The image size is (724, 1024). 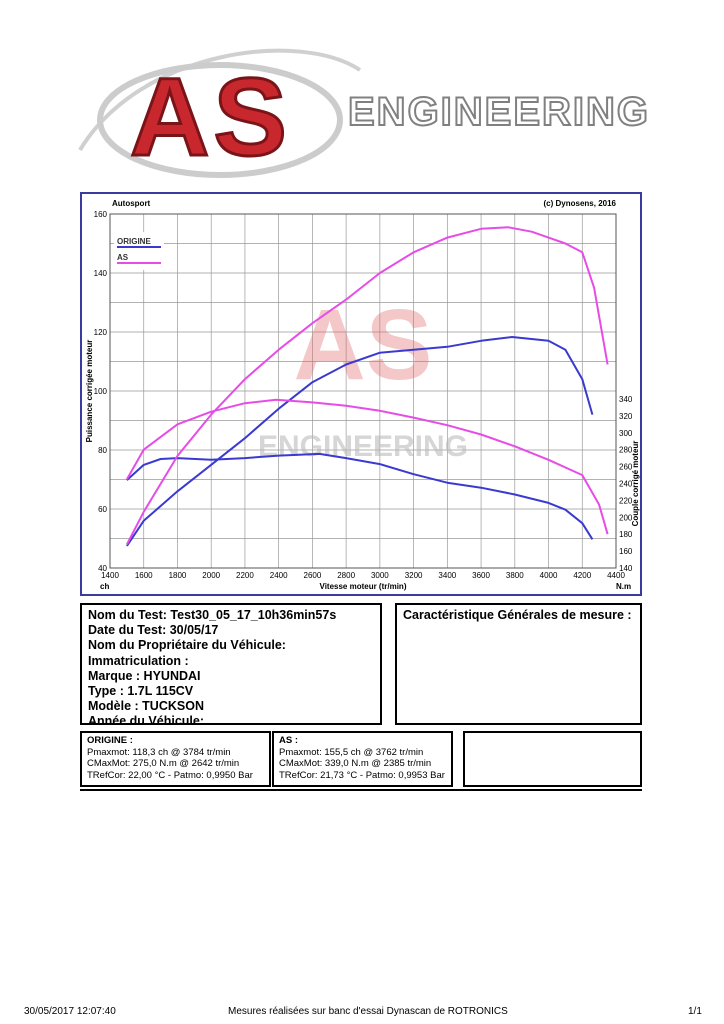 I want to click on x-tick-label: 4400, so click(x=616, y=575).